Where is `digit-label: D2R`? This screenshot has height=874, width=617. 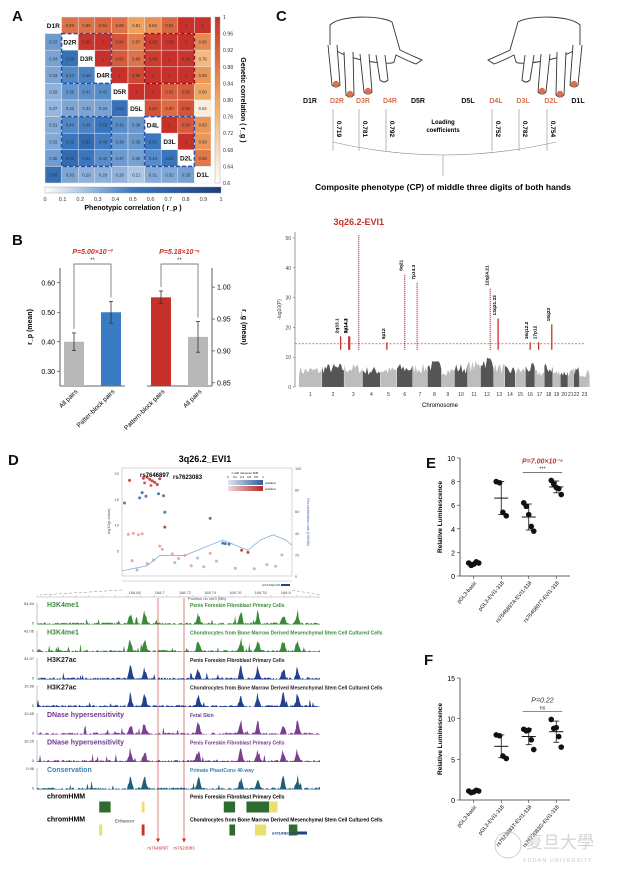 digit-label: D2R is located at coordinates (337, 101).